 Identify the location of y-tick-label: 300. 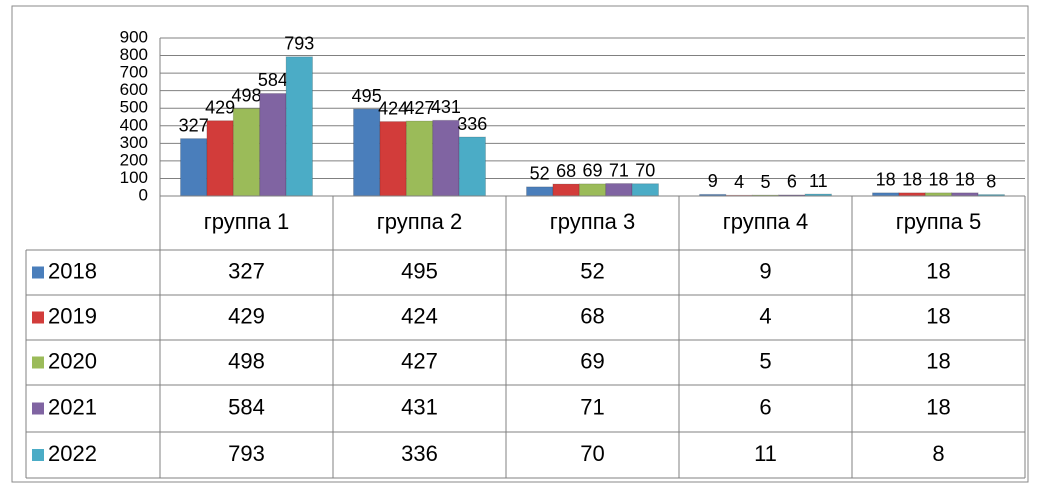
(134, 142).